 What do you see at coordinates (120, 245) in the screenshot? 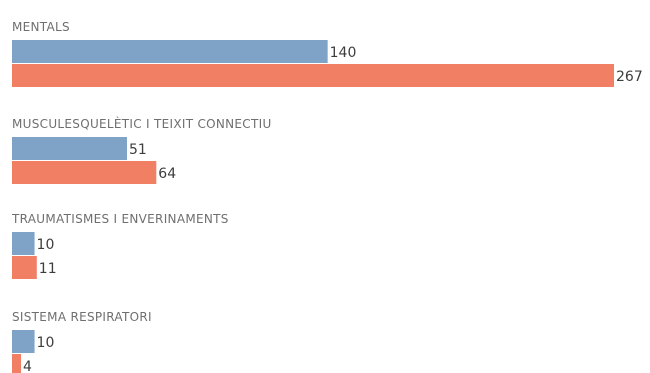
I see `category-group: TRAUMATISMES I ENVERINAMENTS 10 11` at bounding box center [120, 245].